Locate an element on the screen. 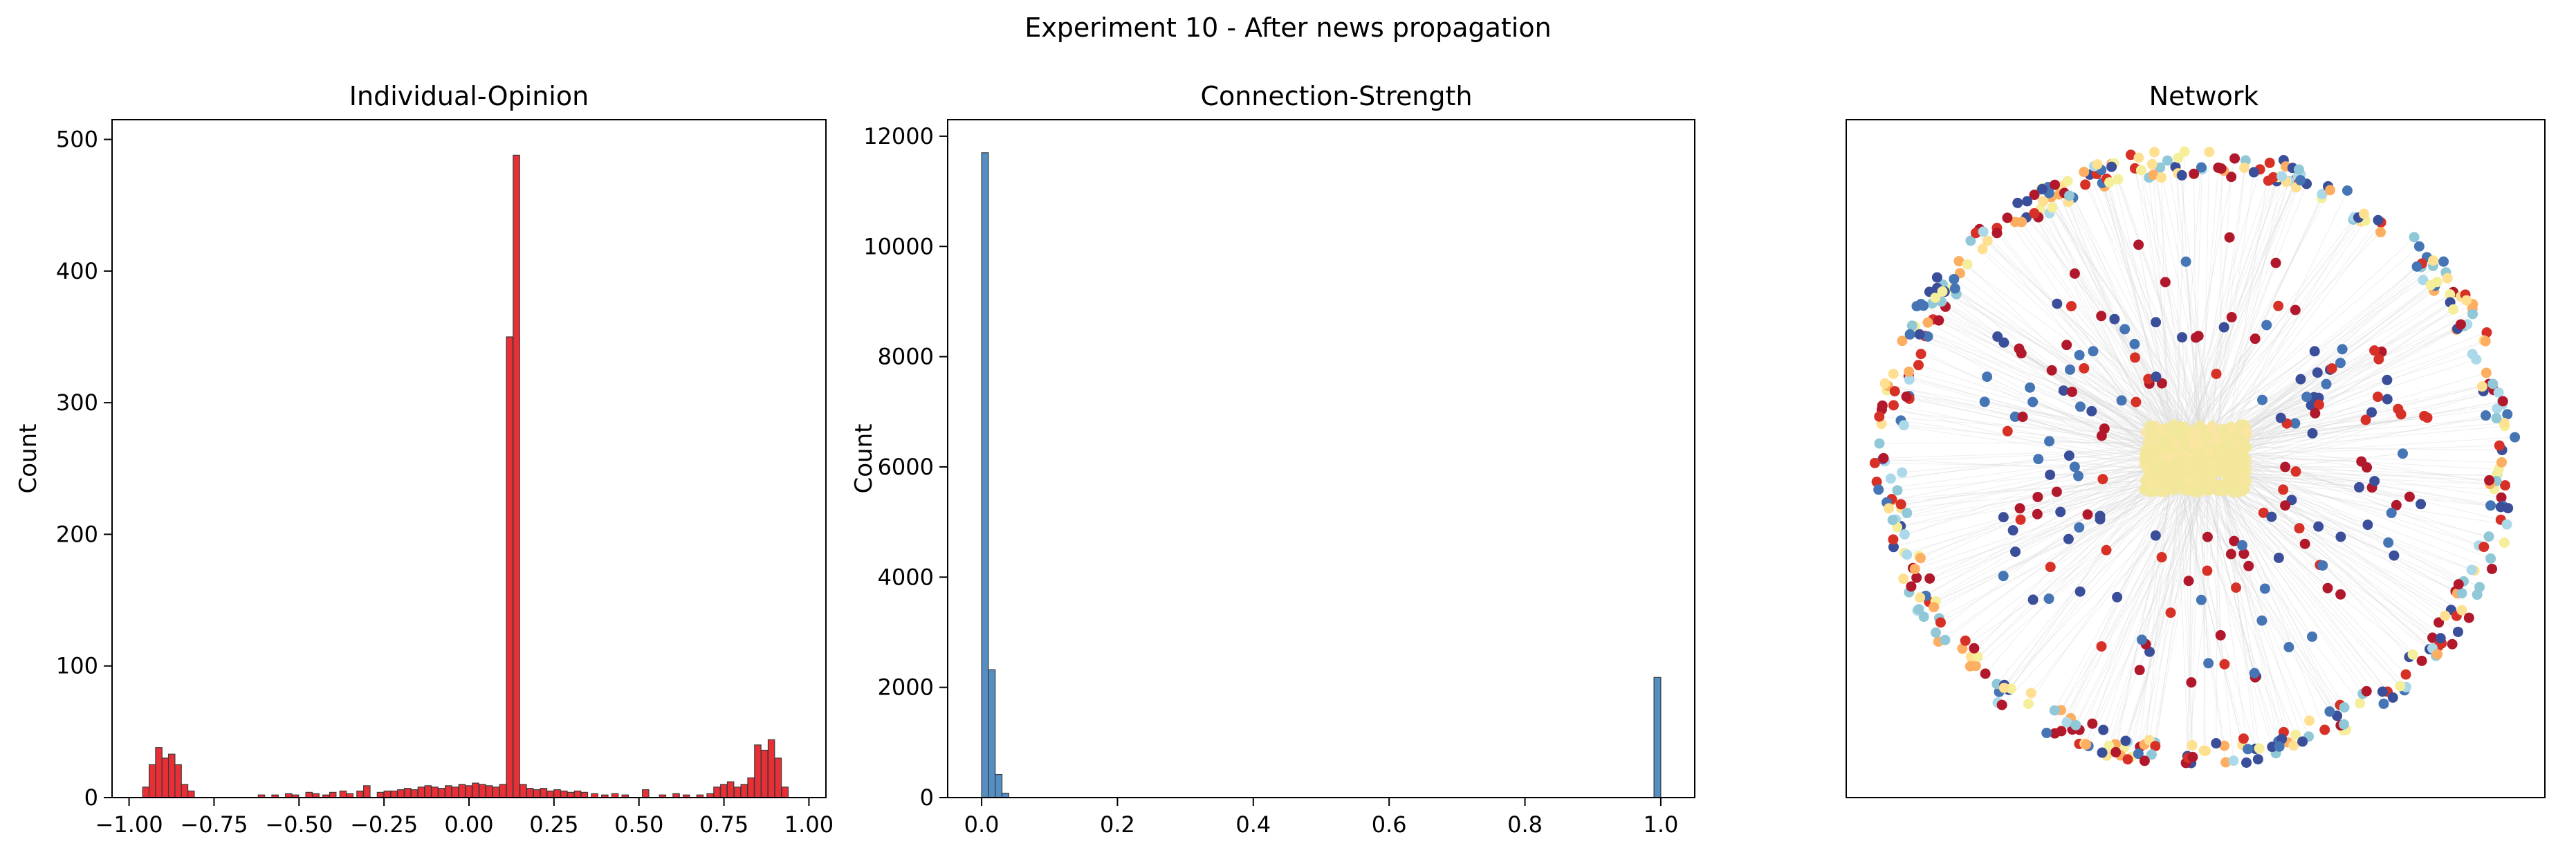  opinion-x-tick-label: 0.00 is located at coordinates (468, 824).